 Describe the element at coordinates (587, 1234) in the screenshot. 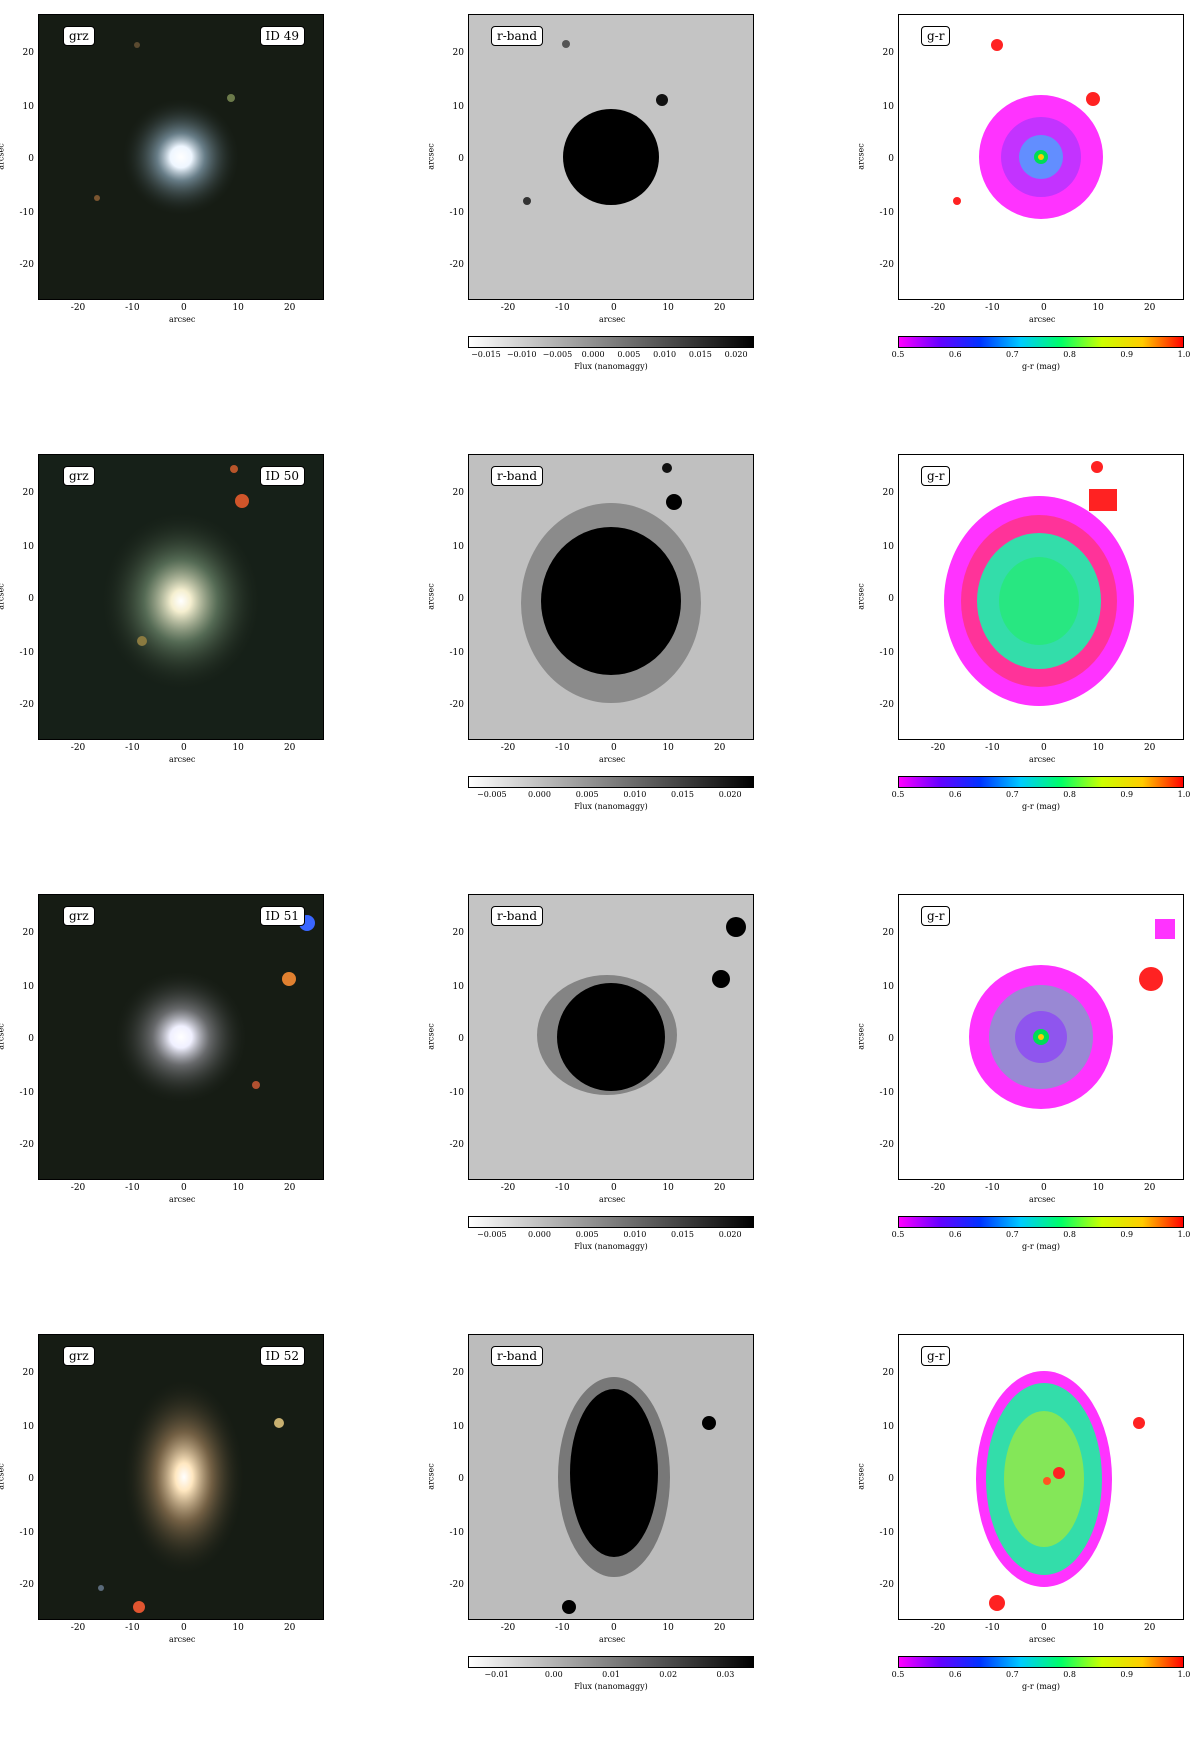

I see `rband-colorbar-tick: 0.005` at that location.